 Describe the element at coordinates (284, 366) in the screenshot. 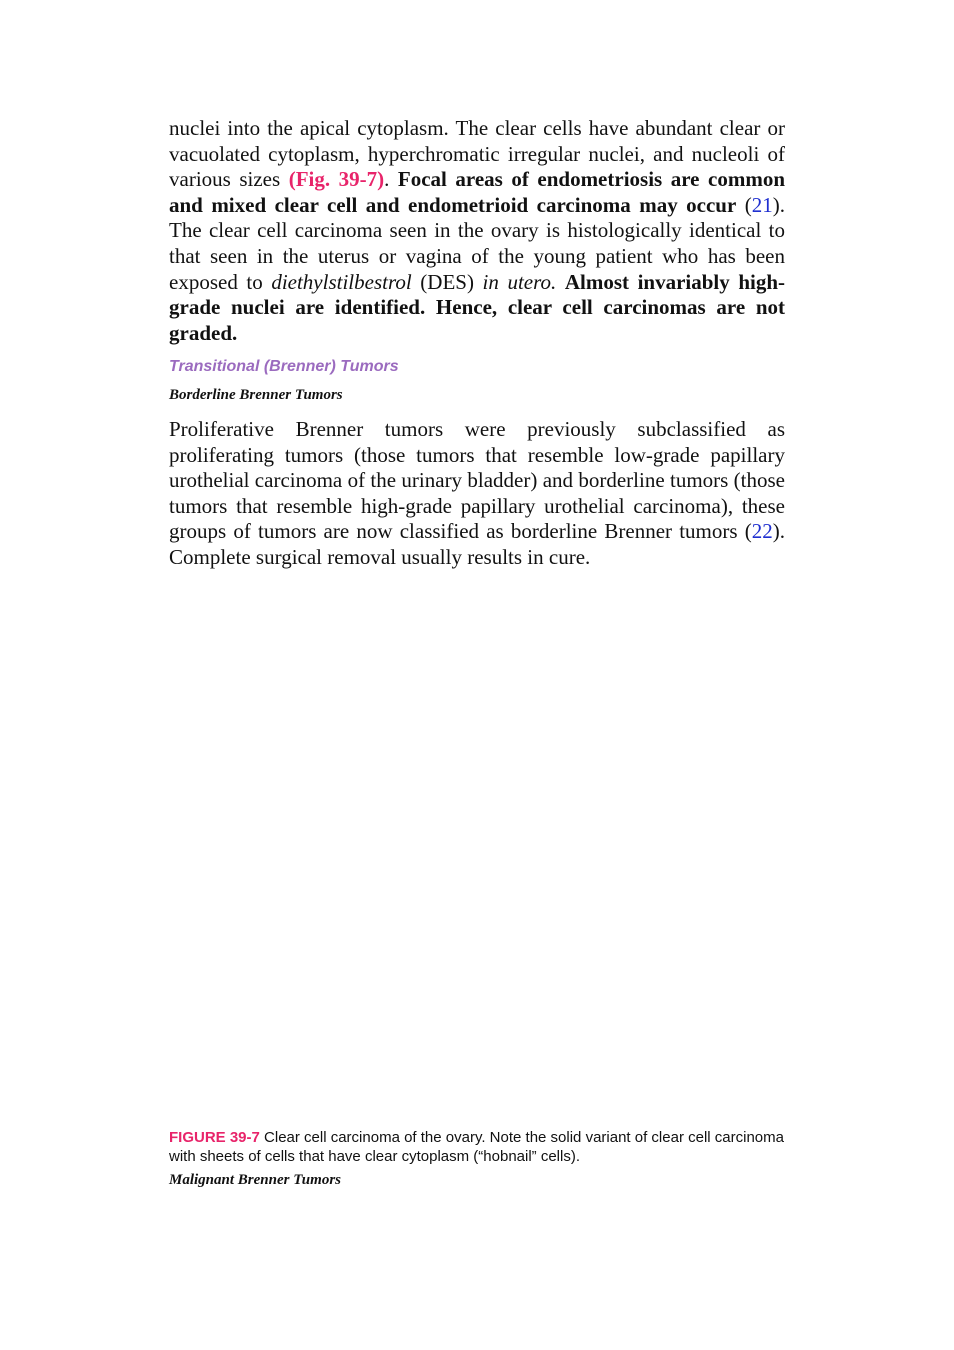

I see `section-heading: Transitional (Brenner) Tumors` at that location.